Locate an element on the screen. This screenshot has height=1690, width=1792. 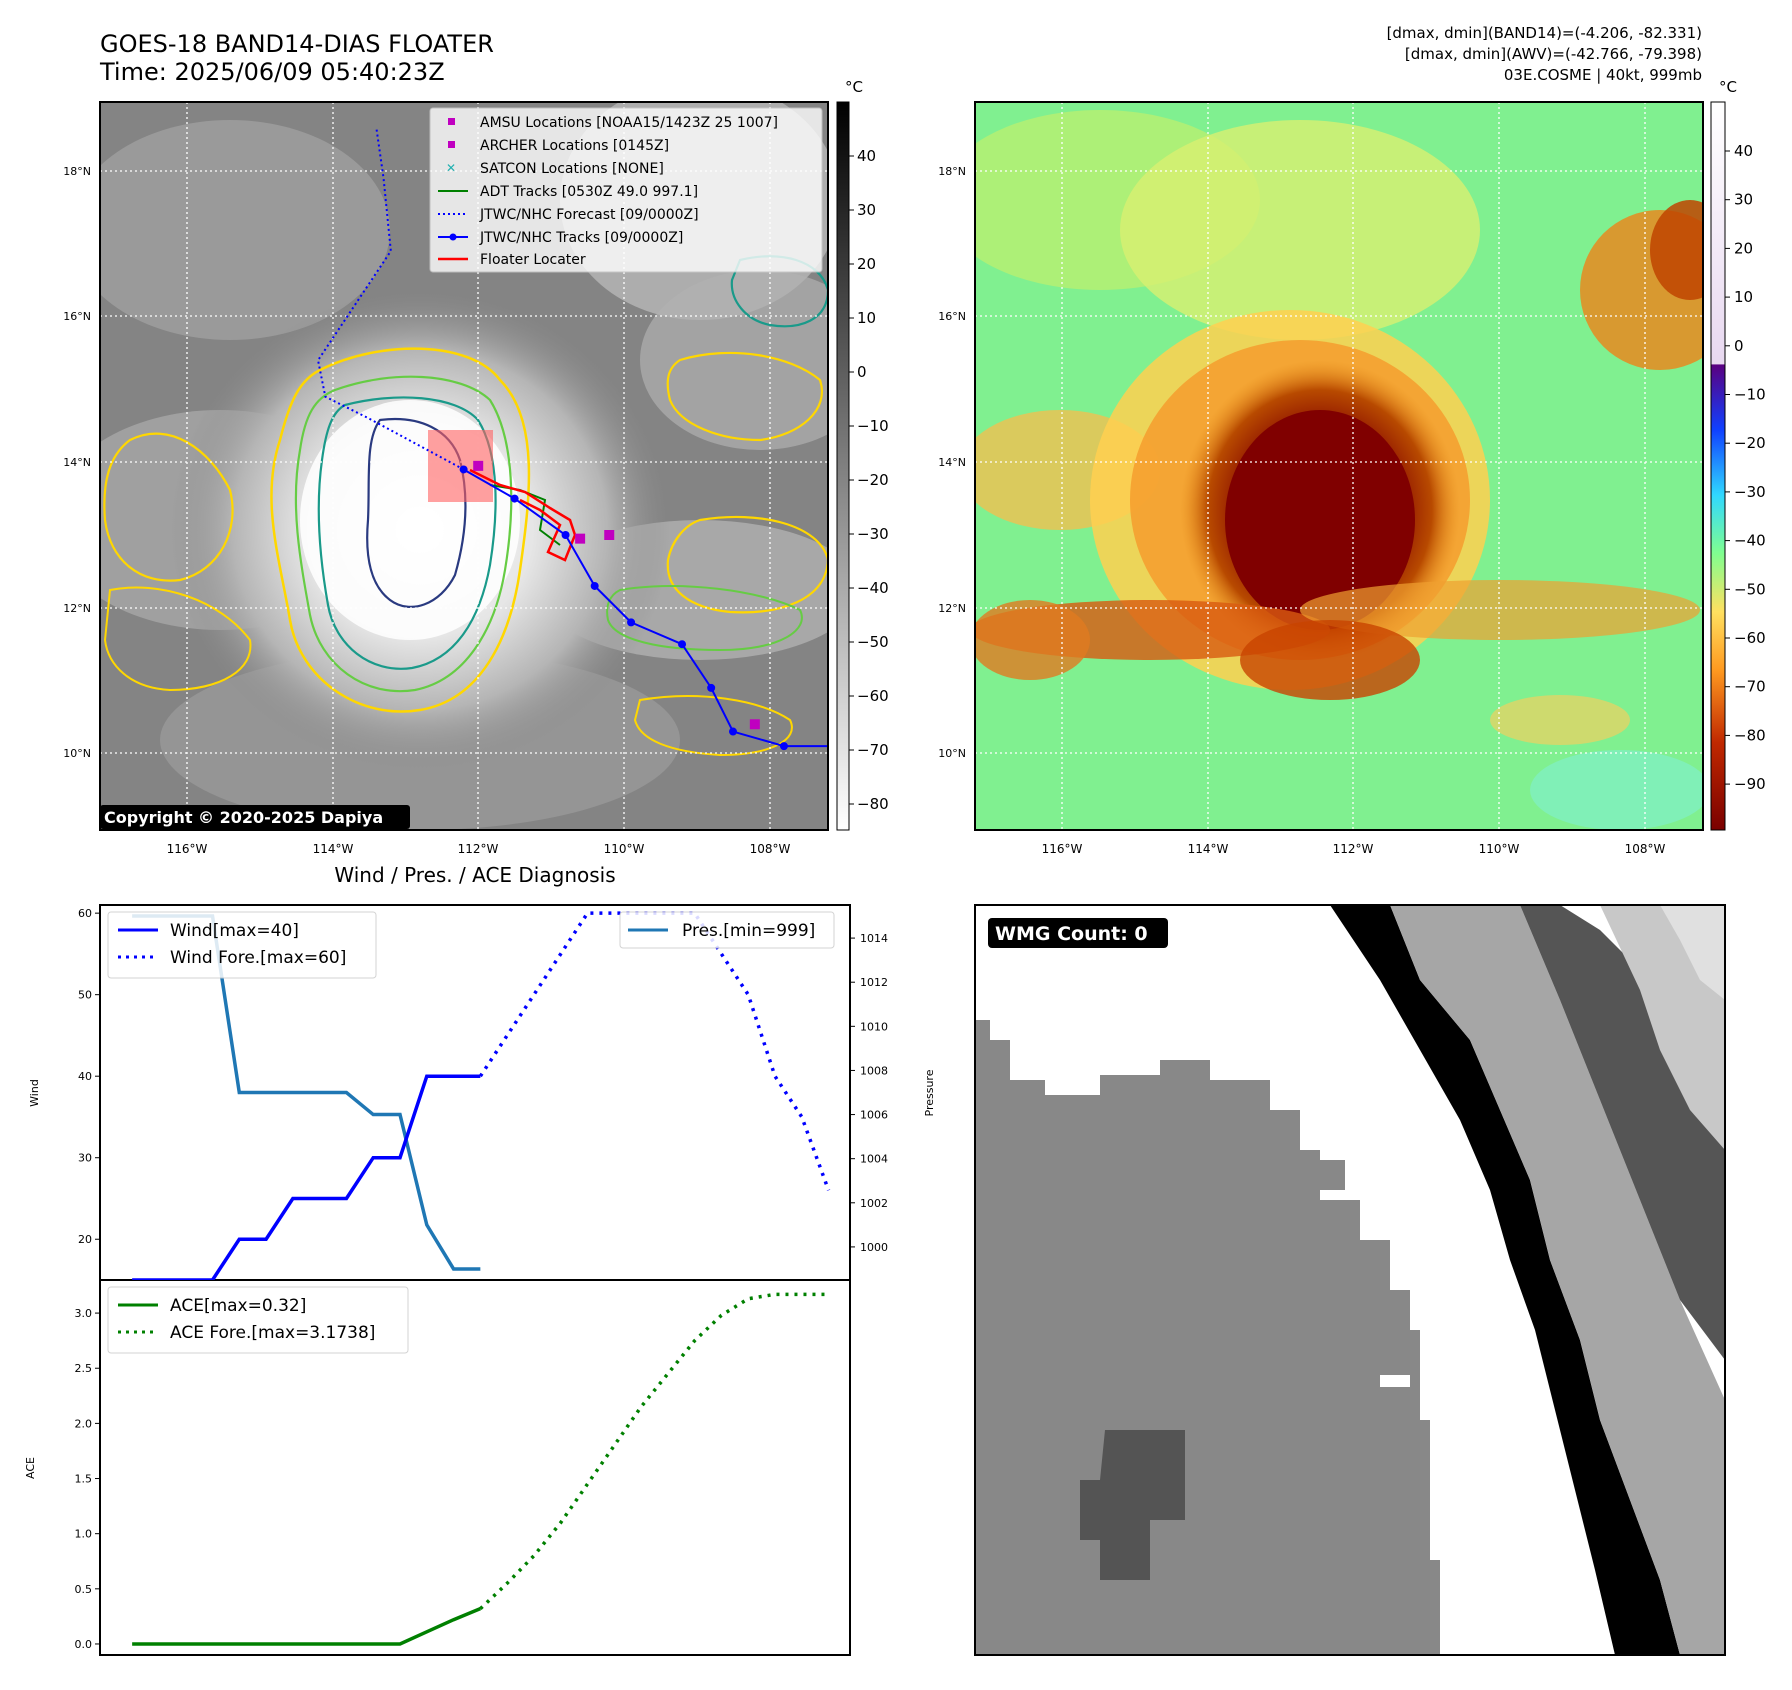
legend-floater: Floater Locater is located at coordinates (533, 260).